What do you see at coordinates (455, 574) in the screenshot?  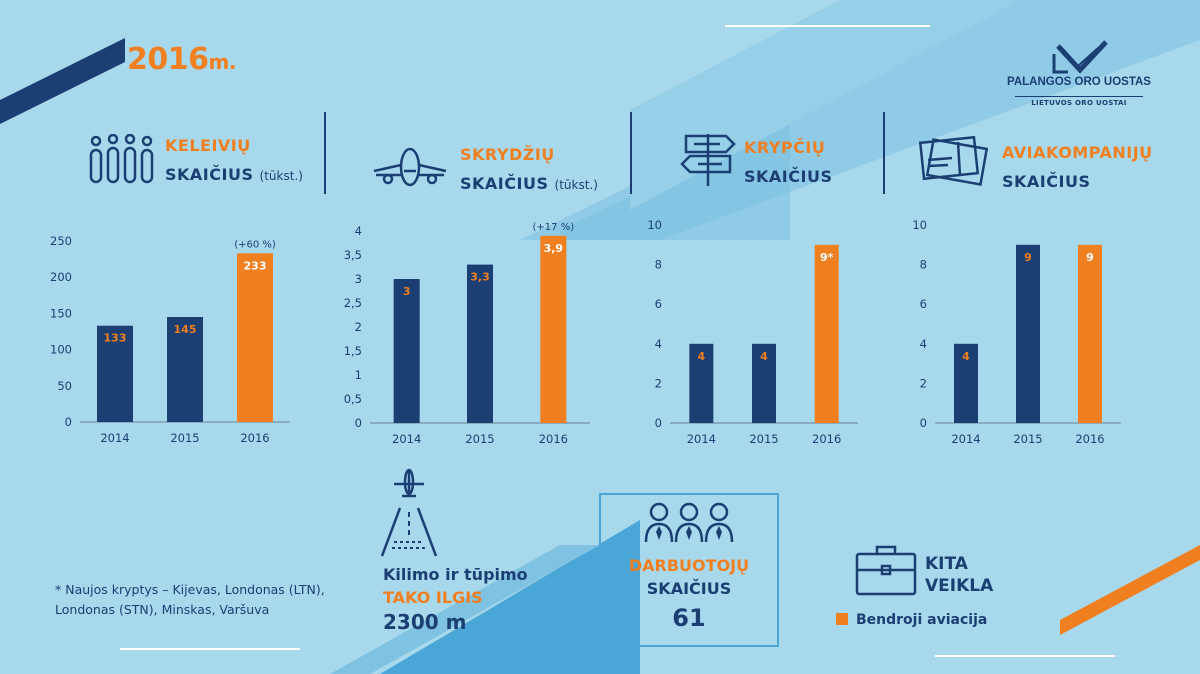 I see `runway-label-line1: Kilimo ir tūpimo` at bounding box center [455, 574].